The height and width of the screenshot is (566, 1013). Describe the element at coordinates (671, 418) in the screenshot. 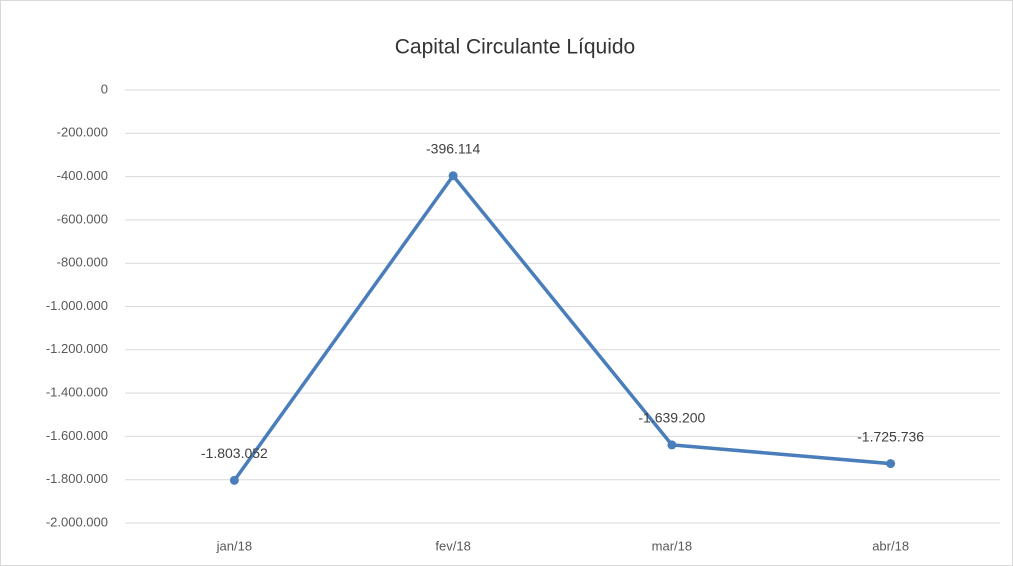

I see `data-label: -1.639.200` at that location.